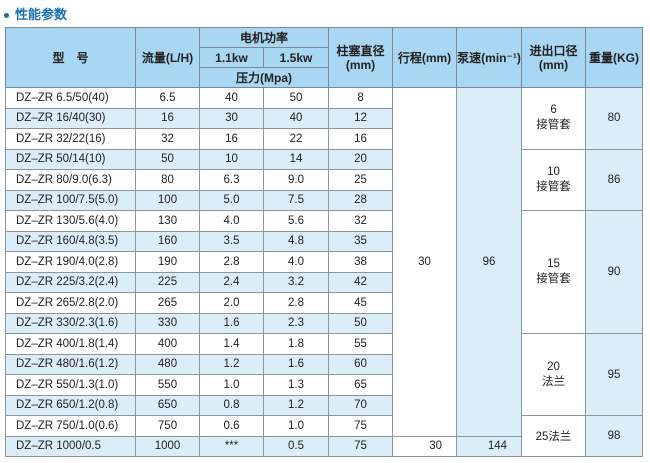 This screenshot has height=463, width=650. What do you see at coordinates (231, 344) in the screenshot?
I see `pressure-1-1kw-cell: 1.4` at bounding box center [231, 344].